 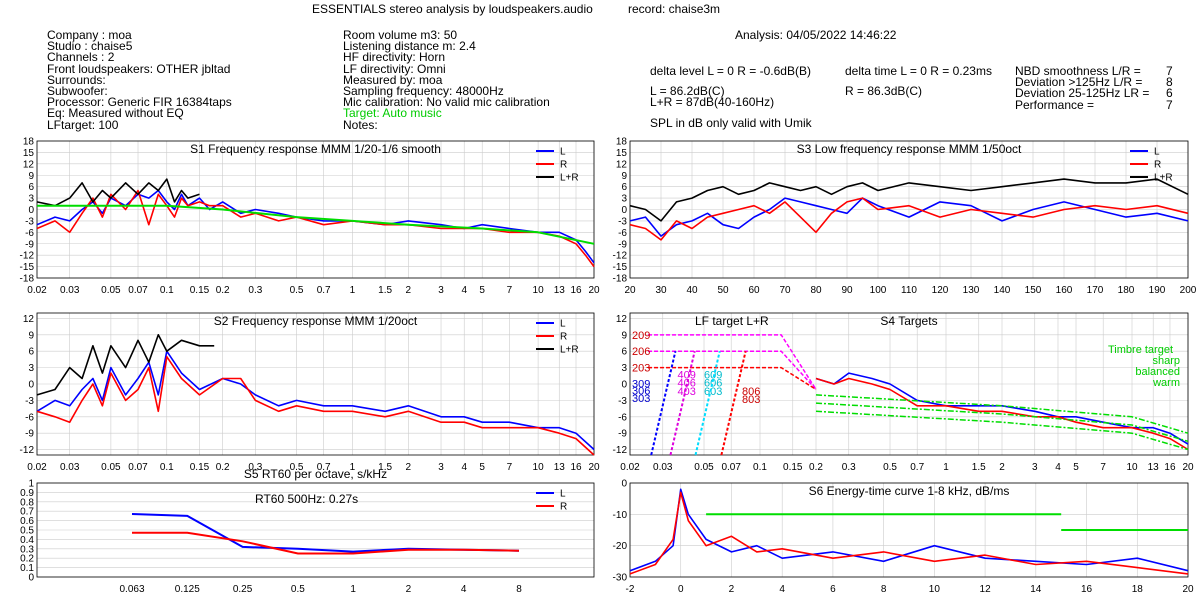 I want to click on S6-ytick-label: -10, so click(x=620, y=515).